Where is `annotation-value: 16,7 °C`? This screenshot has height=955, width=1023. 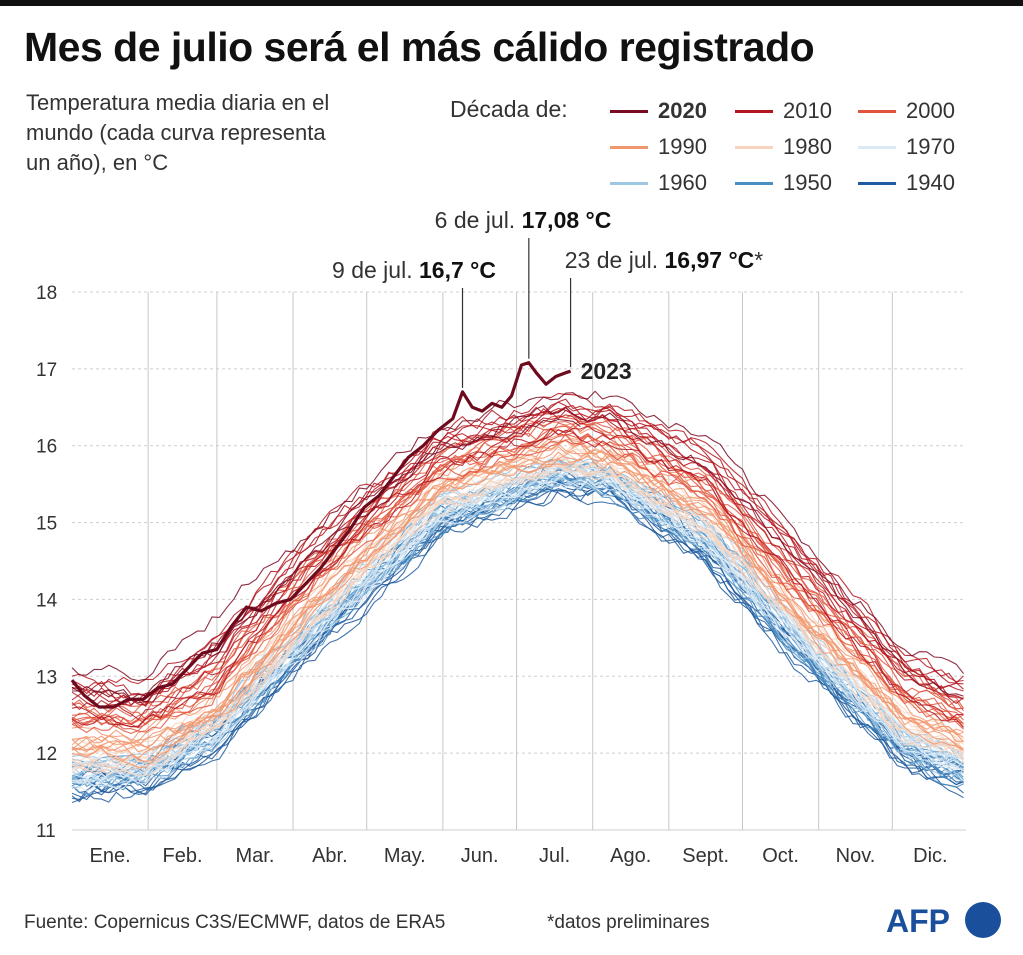
annotation-value: 16,7 °C is located at coordinates (457, 270).